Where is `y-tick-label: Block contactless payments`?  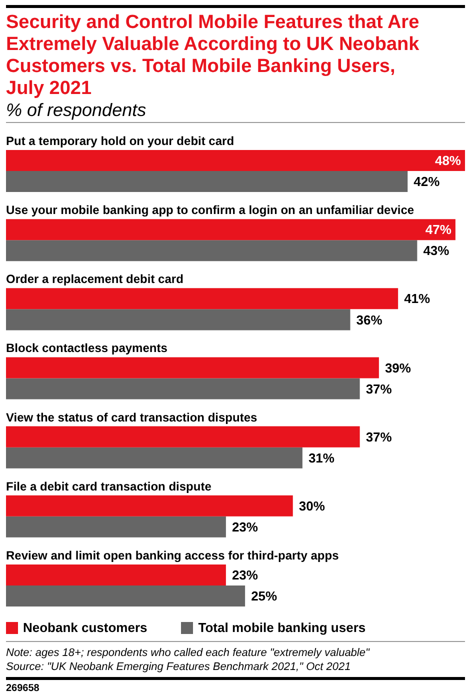 y-tick-label: Block contactless payments is located at coordinates (87, 348).